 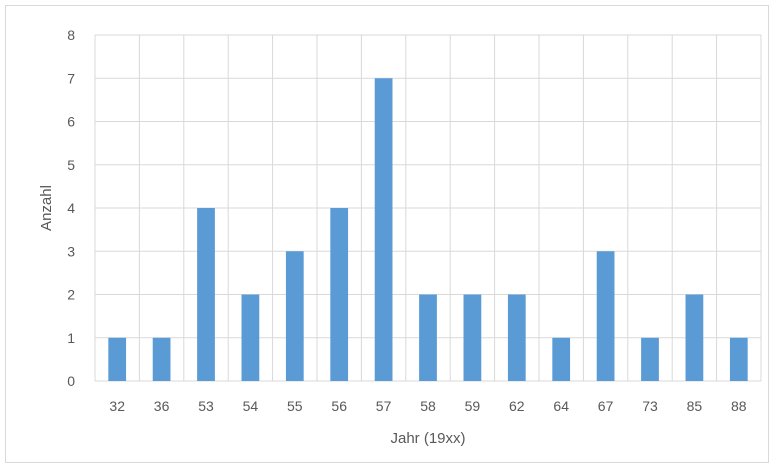 I want to click on x-tick-label: 53, so click(x=206, y=406).